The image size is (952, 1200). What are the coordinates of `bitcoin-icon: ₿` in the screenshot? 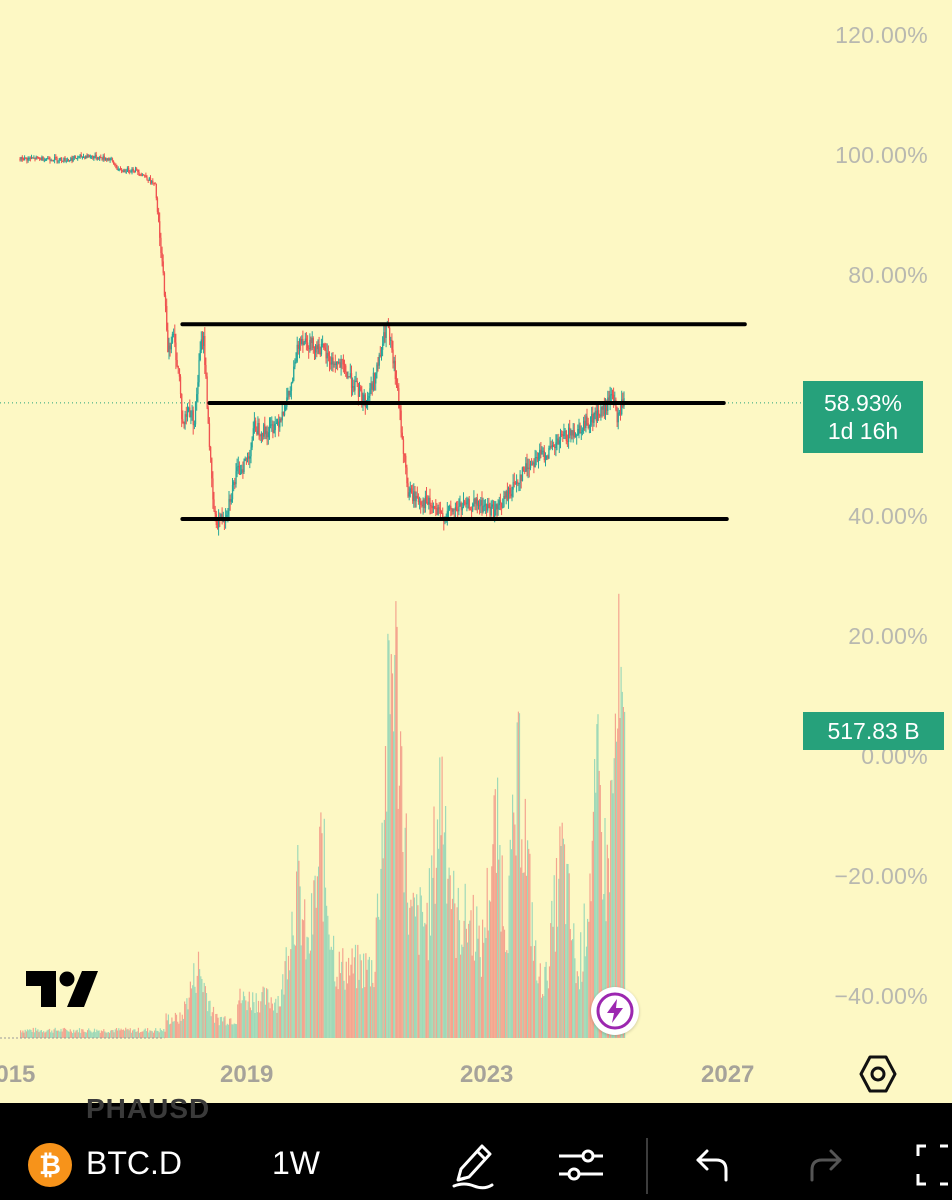 It's located at (50, 1165).